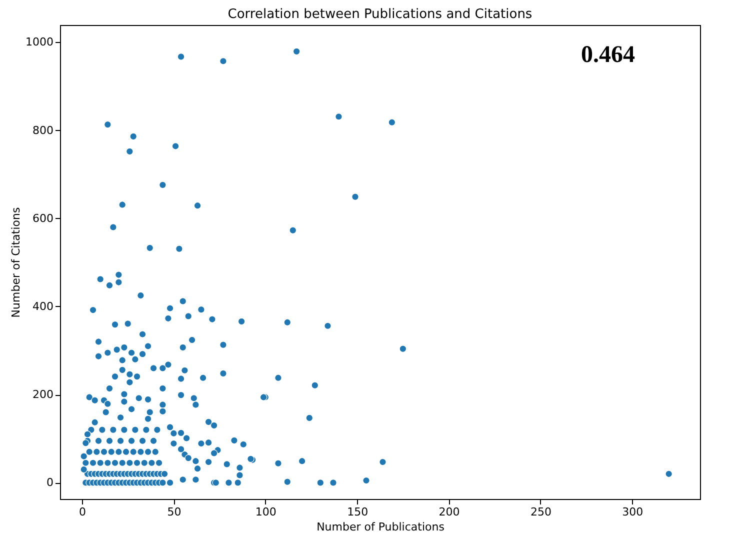  Describe the element at coordinates (380, 14) in the screenshot. I see `chart-title: Correlation between Publications and Citations` at that location.